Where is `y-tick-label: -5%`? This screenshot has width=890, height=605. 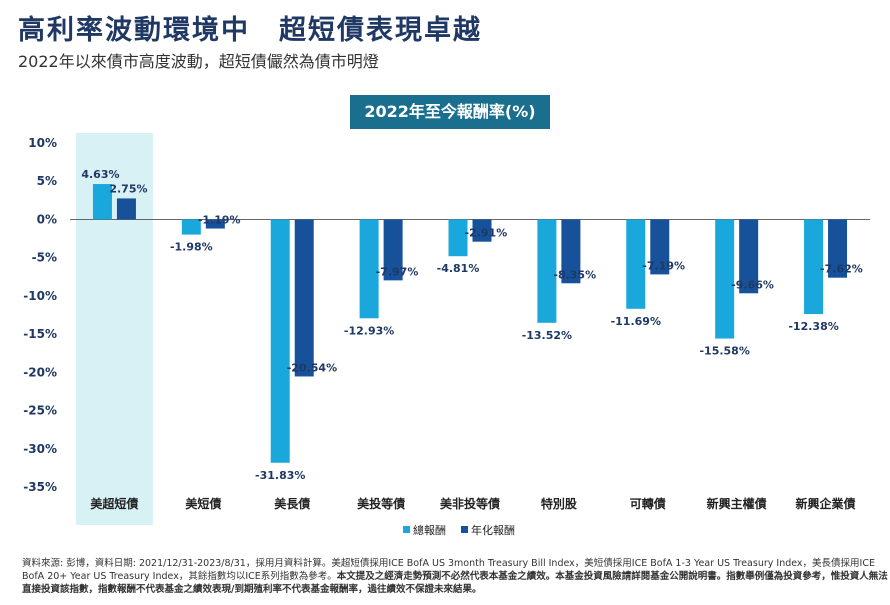 y-tick-label: -5% is located at coordinates (44, 258).